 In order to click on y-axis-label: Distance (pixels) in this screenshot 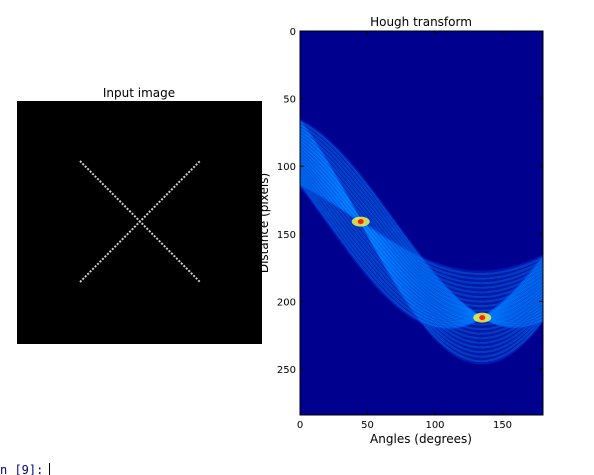, I will do `click(264, 223)`.